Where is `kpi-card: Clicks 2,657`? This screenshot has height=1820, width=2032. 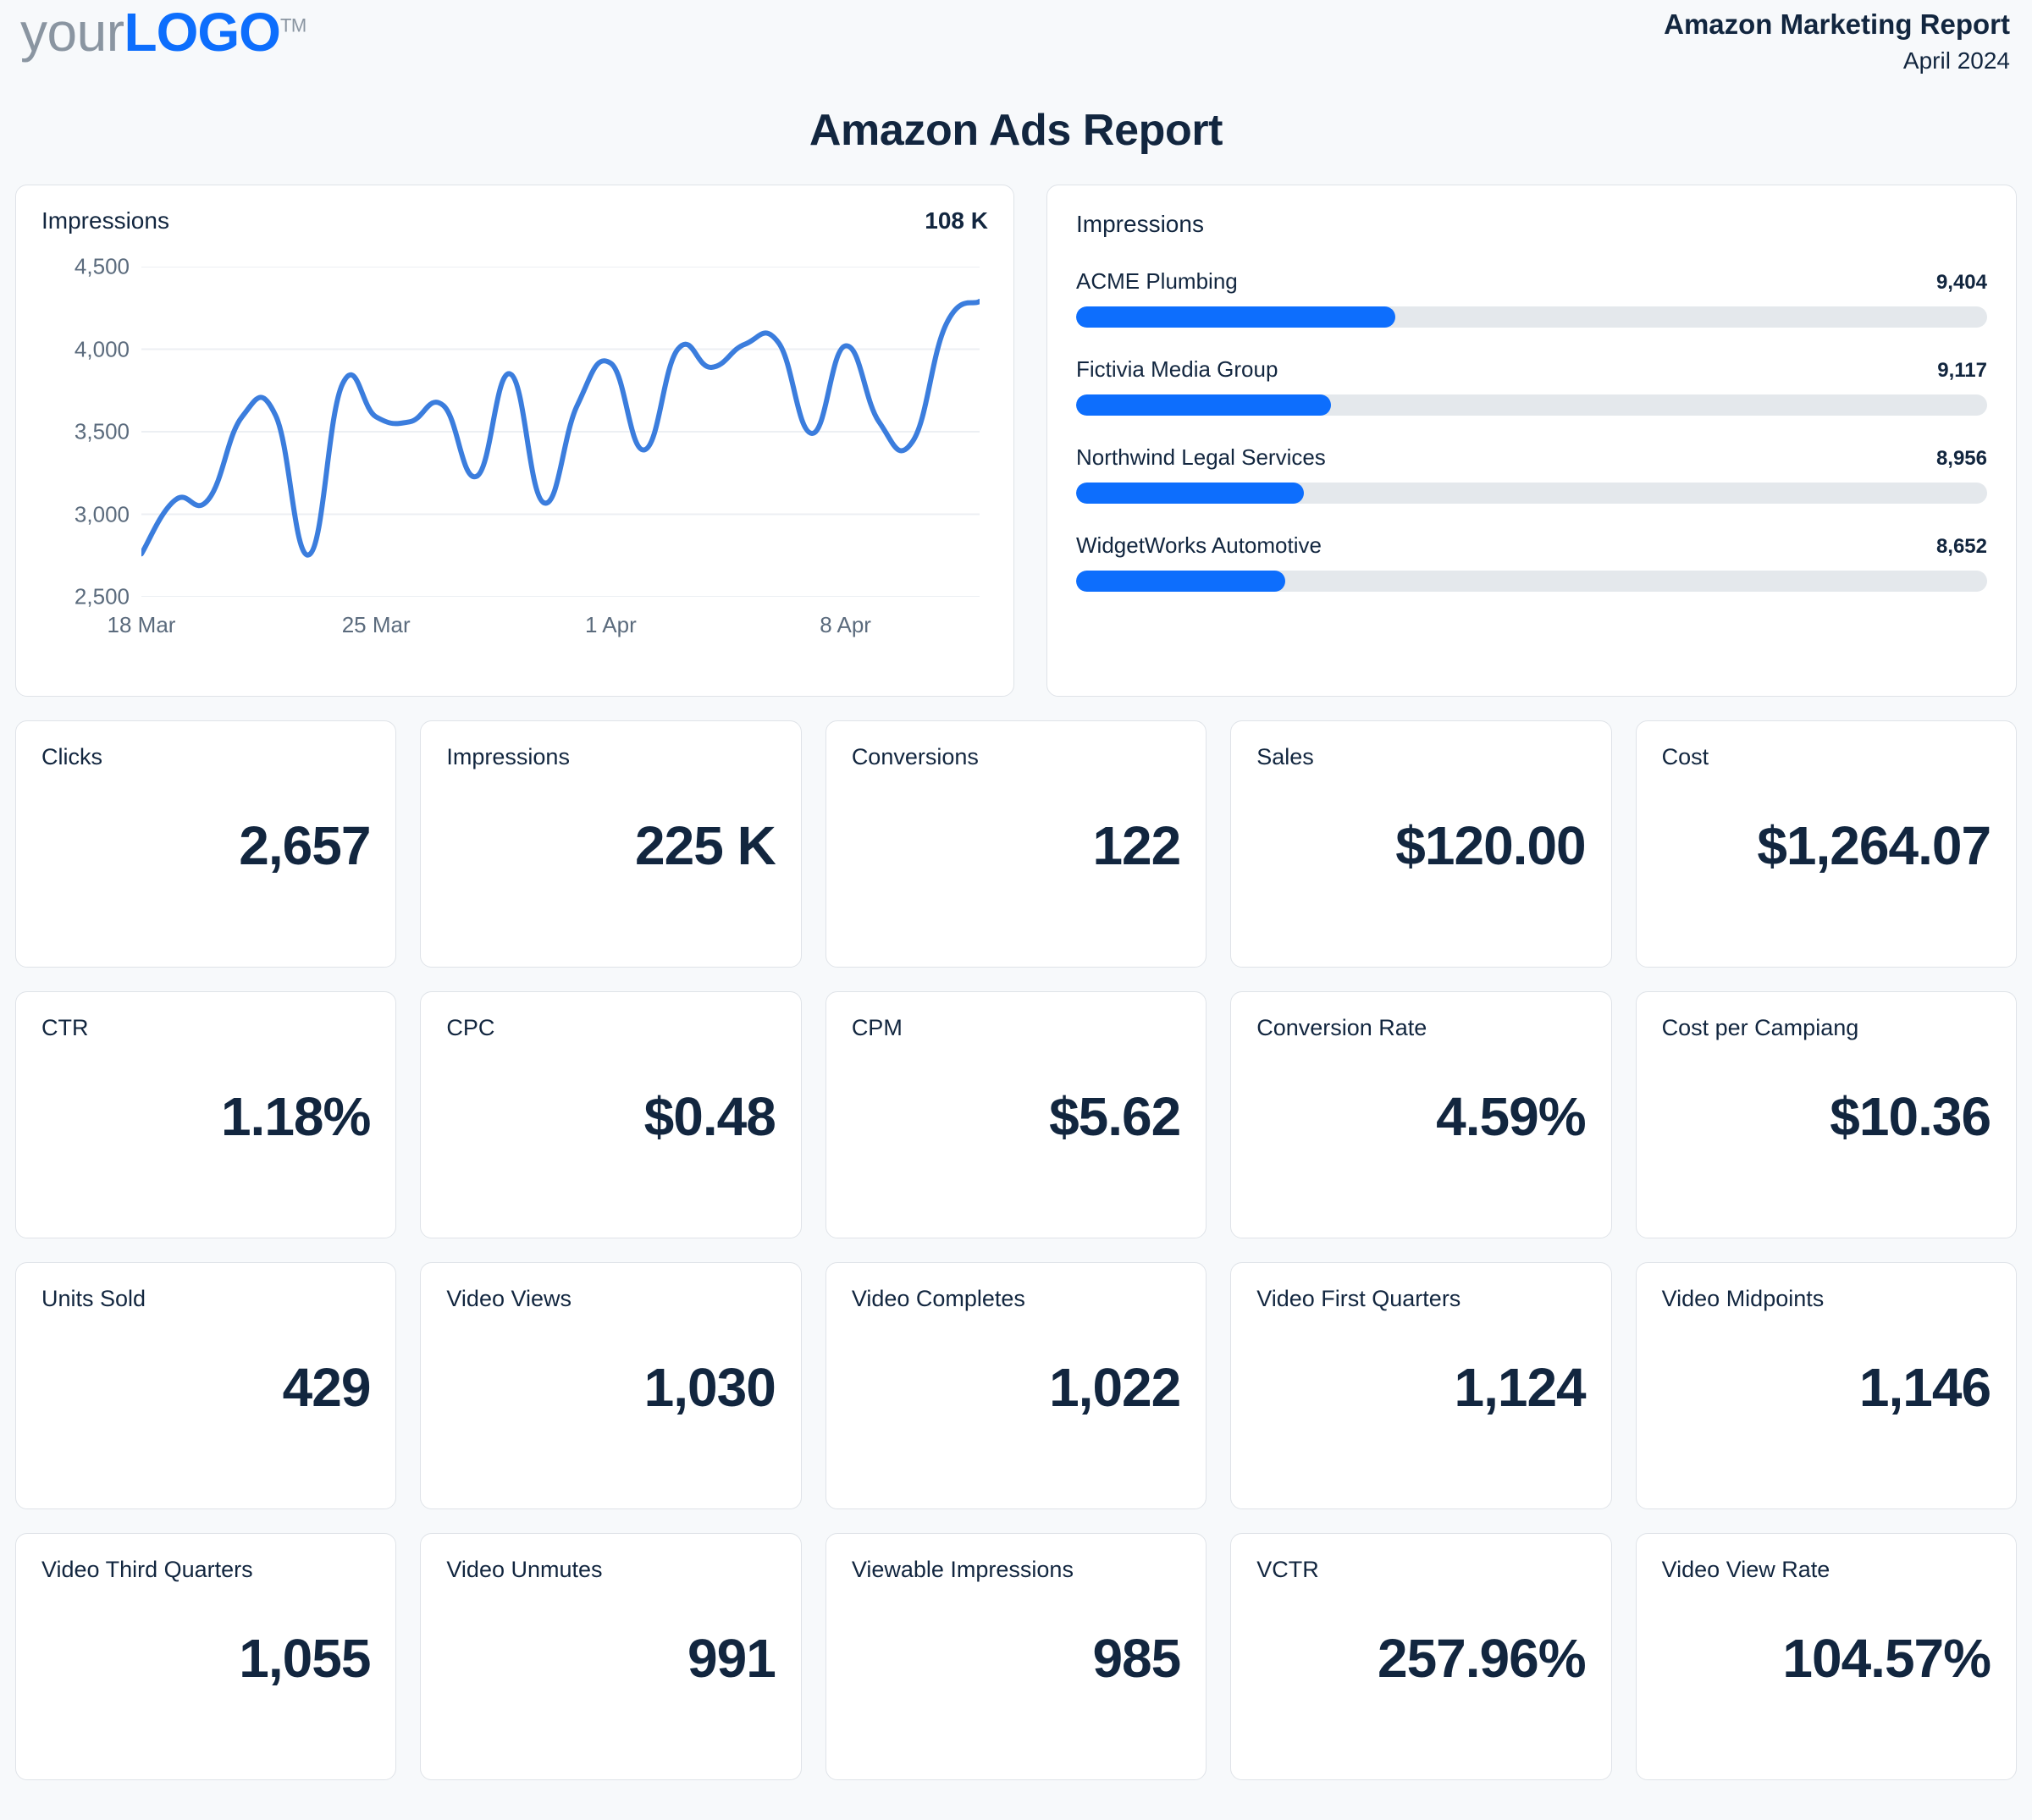
kpi-card: Clicks 2,657 is located at coordinates (206, 844).